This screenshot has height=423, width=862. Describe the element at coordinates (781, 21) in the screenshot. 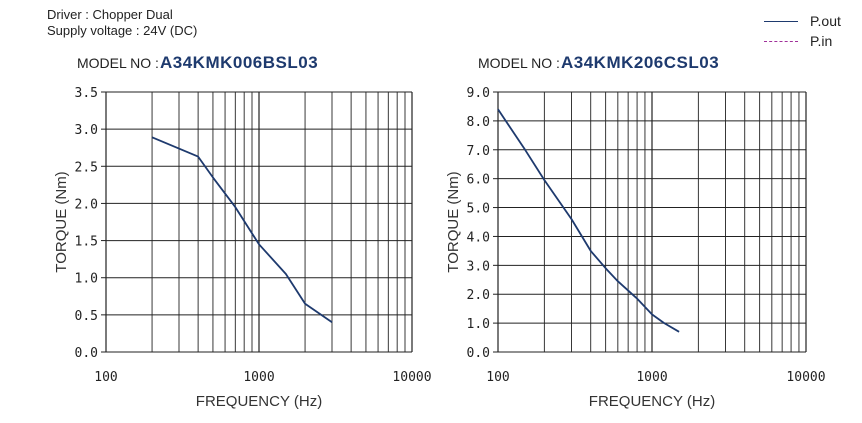

I see `legend-line-solid` at that location.